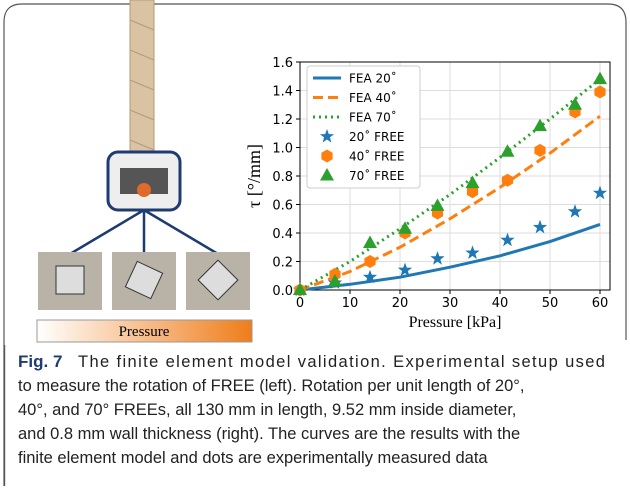 The image size is (630, 491). I want to click on x-tick-label: 0, so click(300, 303).